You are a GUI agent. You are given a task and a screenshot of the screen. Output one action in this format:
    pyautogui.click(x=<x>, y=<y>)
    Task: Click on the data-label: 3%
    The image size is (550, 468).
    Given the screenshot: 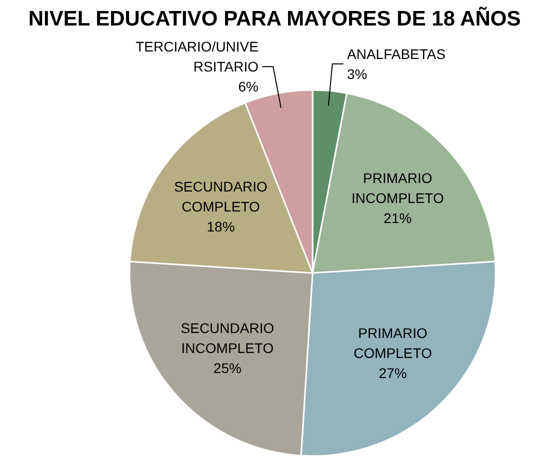 What is the action you would take?
    pyautogui.click(x=357, y=74)
    